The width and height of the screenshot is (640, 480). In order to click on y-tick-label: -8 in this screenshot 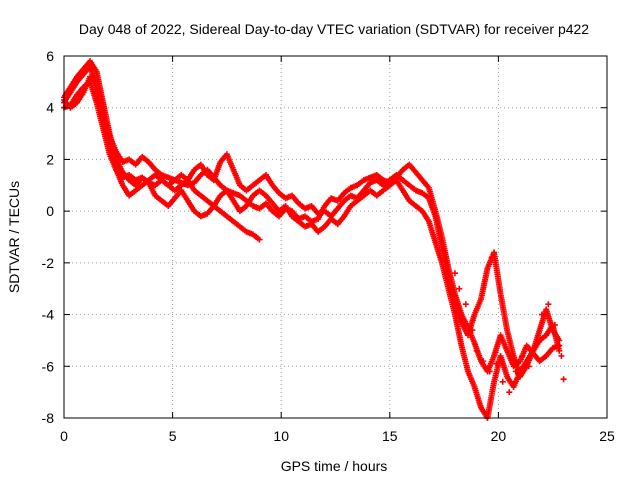, I will do `click(48, 418)`.